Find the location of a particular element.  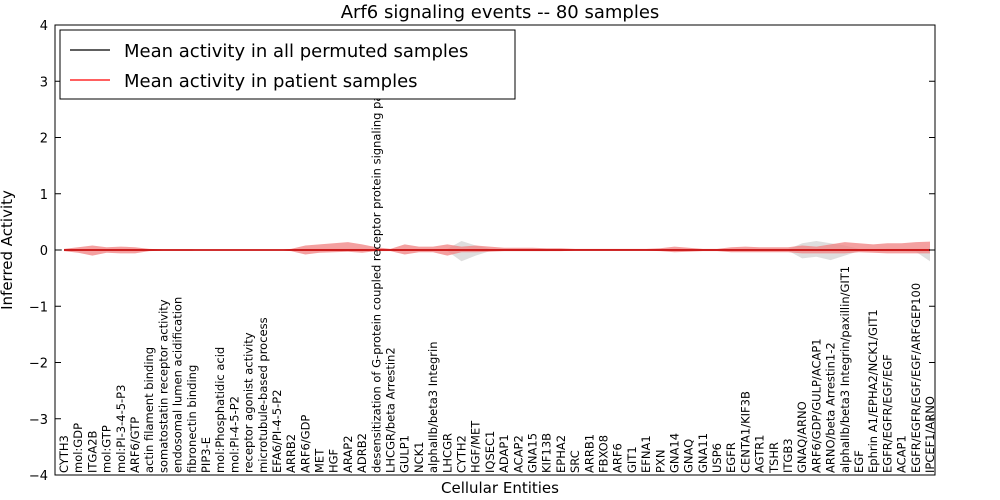

x-category-label: EGFR/EGFR/EGF/EGF is located at coordinates (887, 413).